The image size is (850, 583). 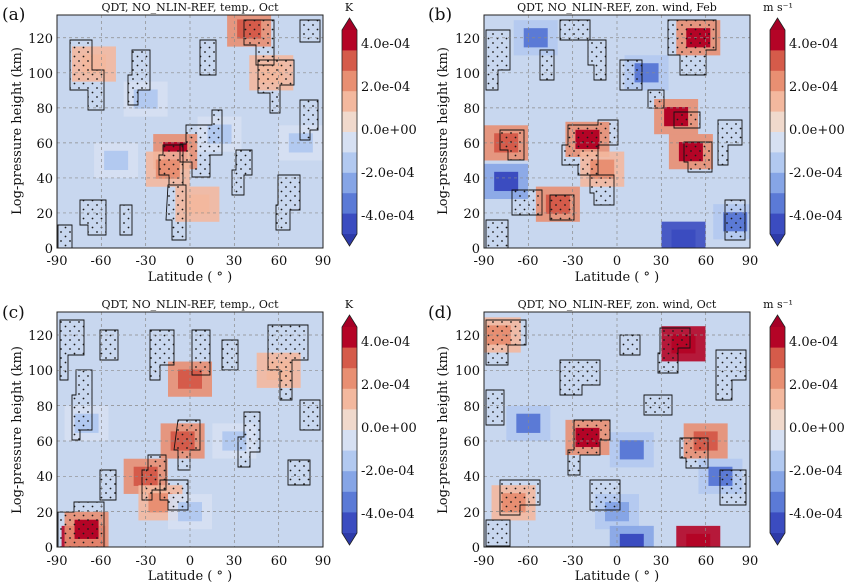 I want to click on x-tick-label: -90, so click(x=484, y=561).